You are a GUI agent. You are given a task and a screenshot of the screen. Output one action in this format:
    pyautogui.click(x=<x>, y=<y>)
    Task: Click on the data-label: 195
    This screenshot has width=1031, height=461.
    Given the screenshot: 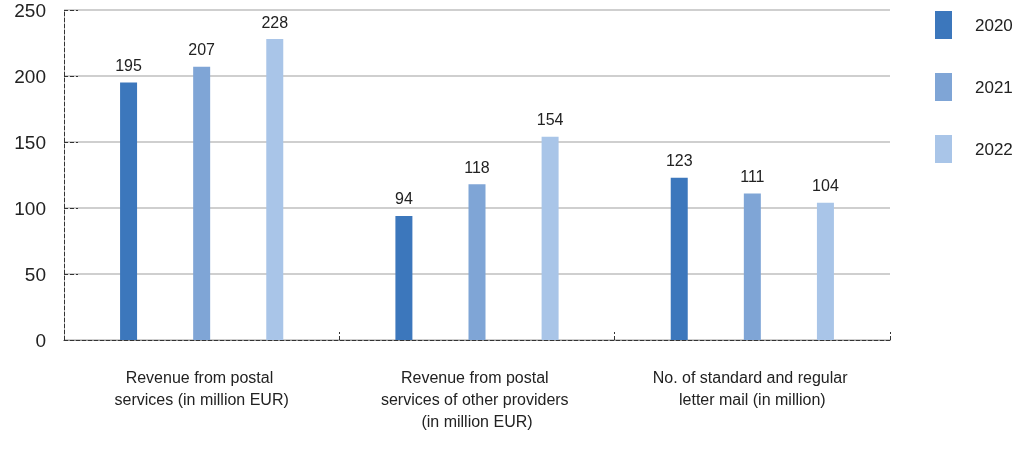 What is the action you would take?
    pyautogui.click(x=129, y=66)
    